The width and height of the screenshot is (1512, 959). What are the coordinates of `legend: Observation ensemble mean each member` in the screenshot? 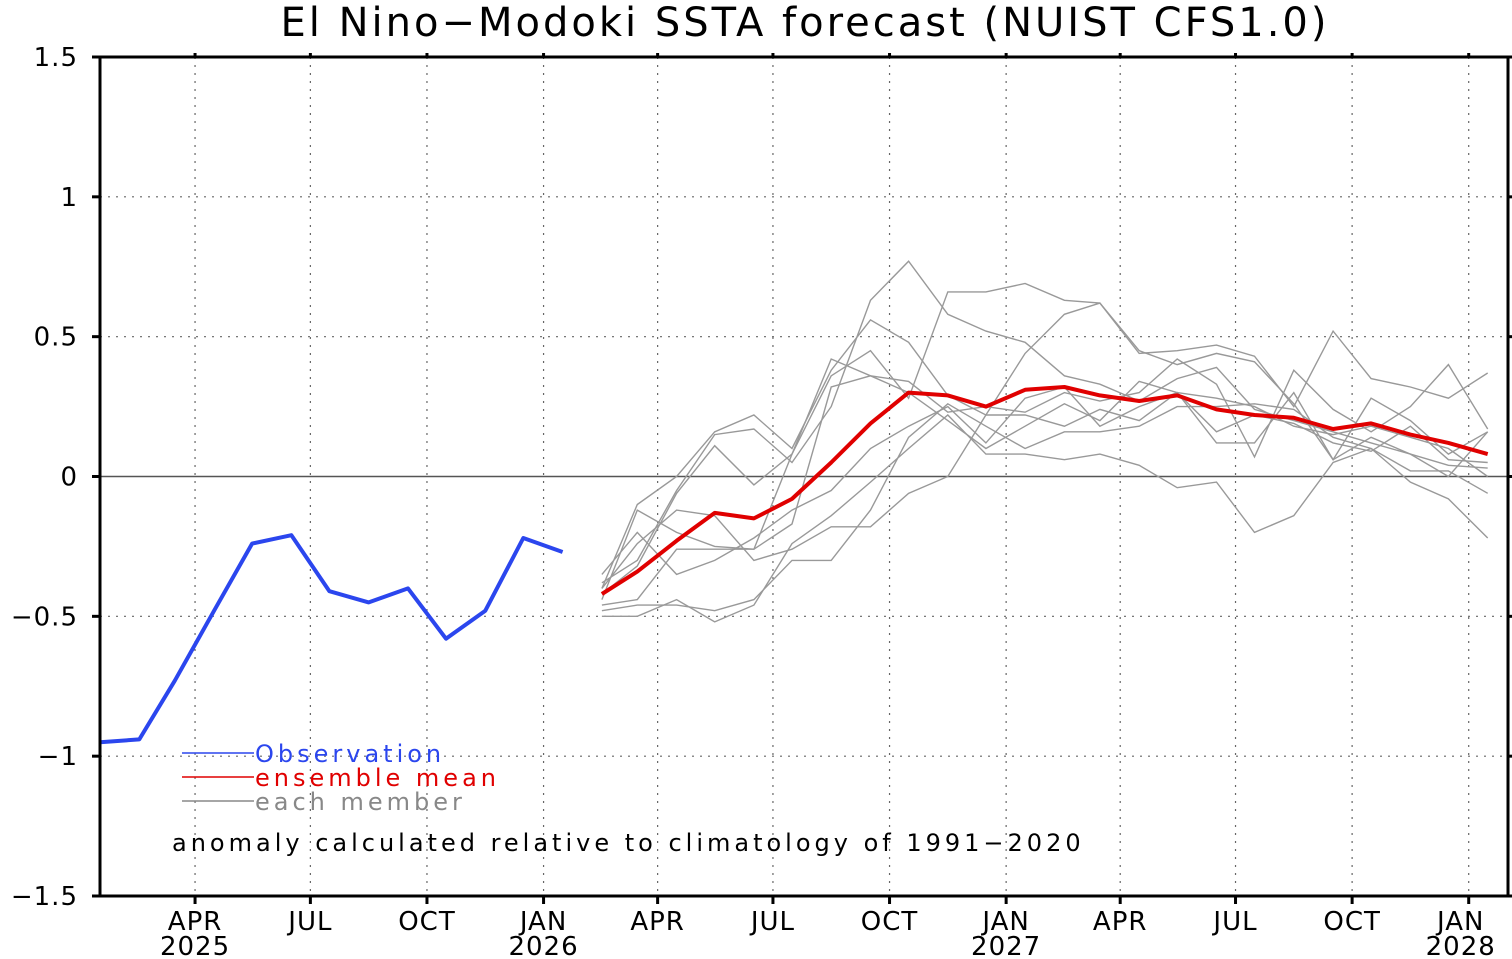 It's located at (341, 778).